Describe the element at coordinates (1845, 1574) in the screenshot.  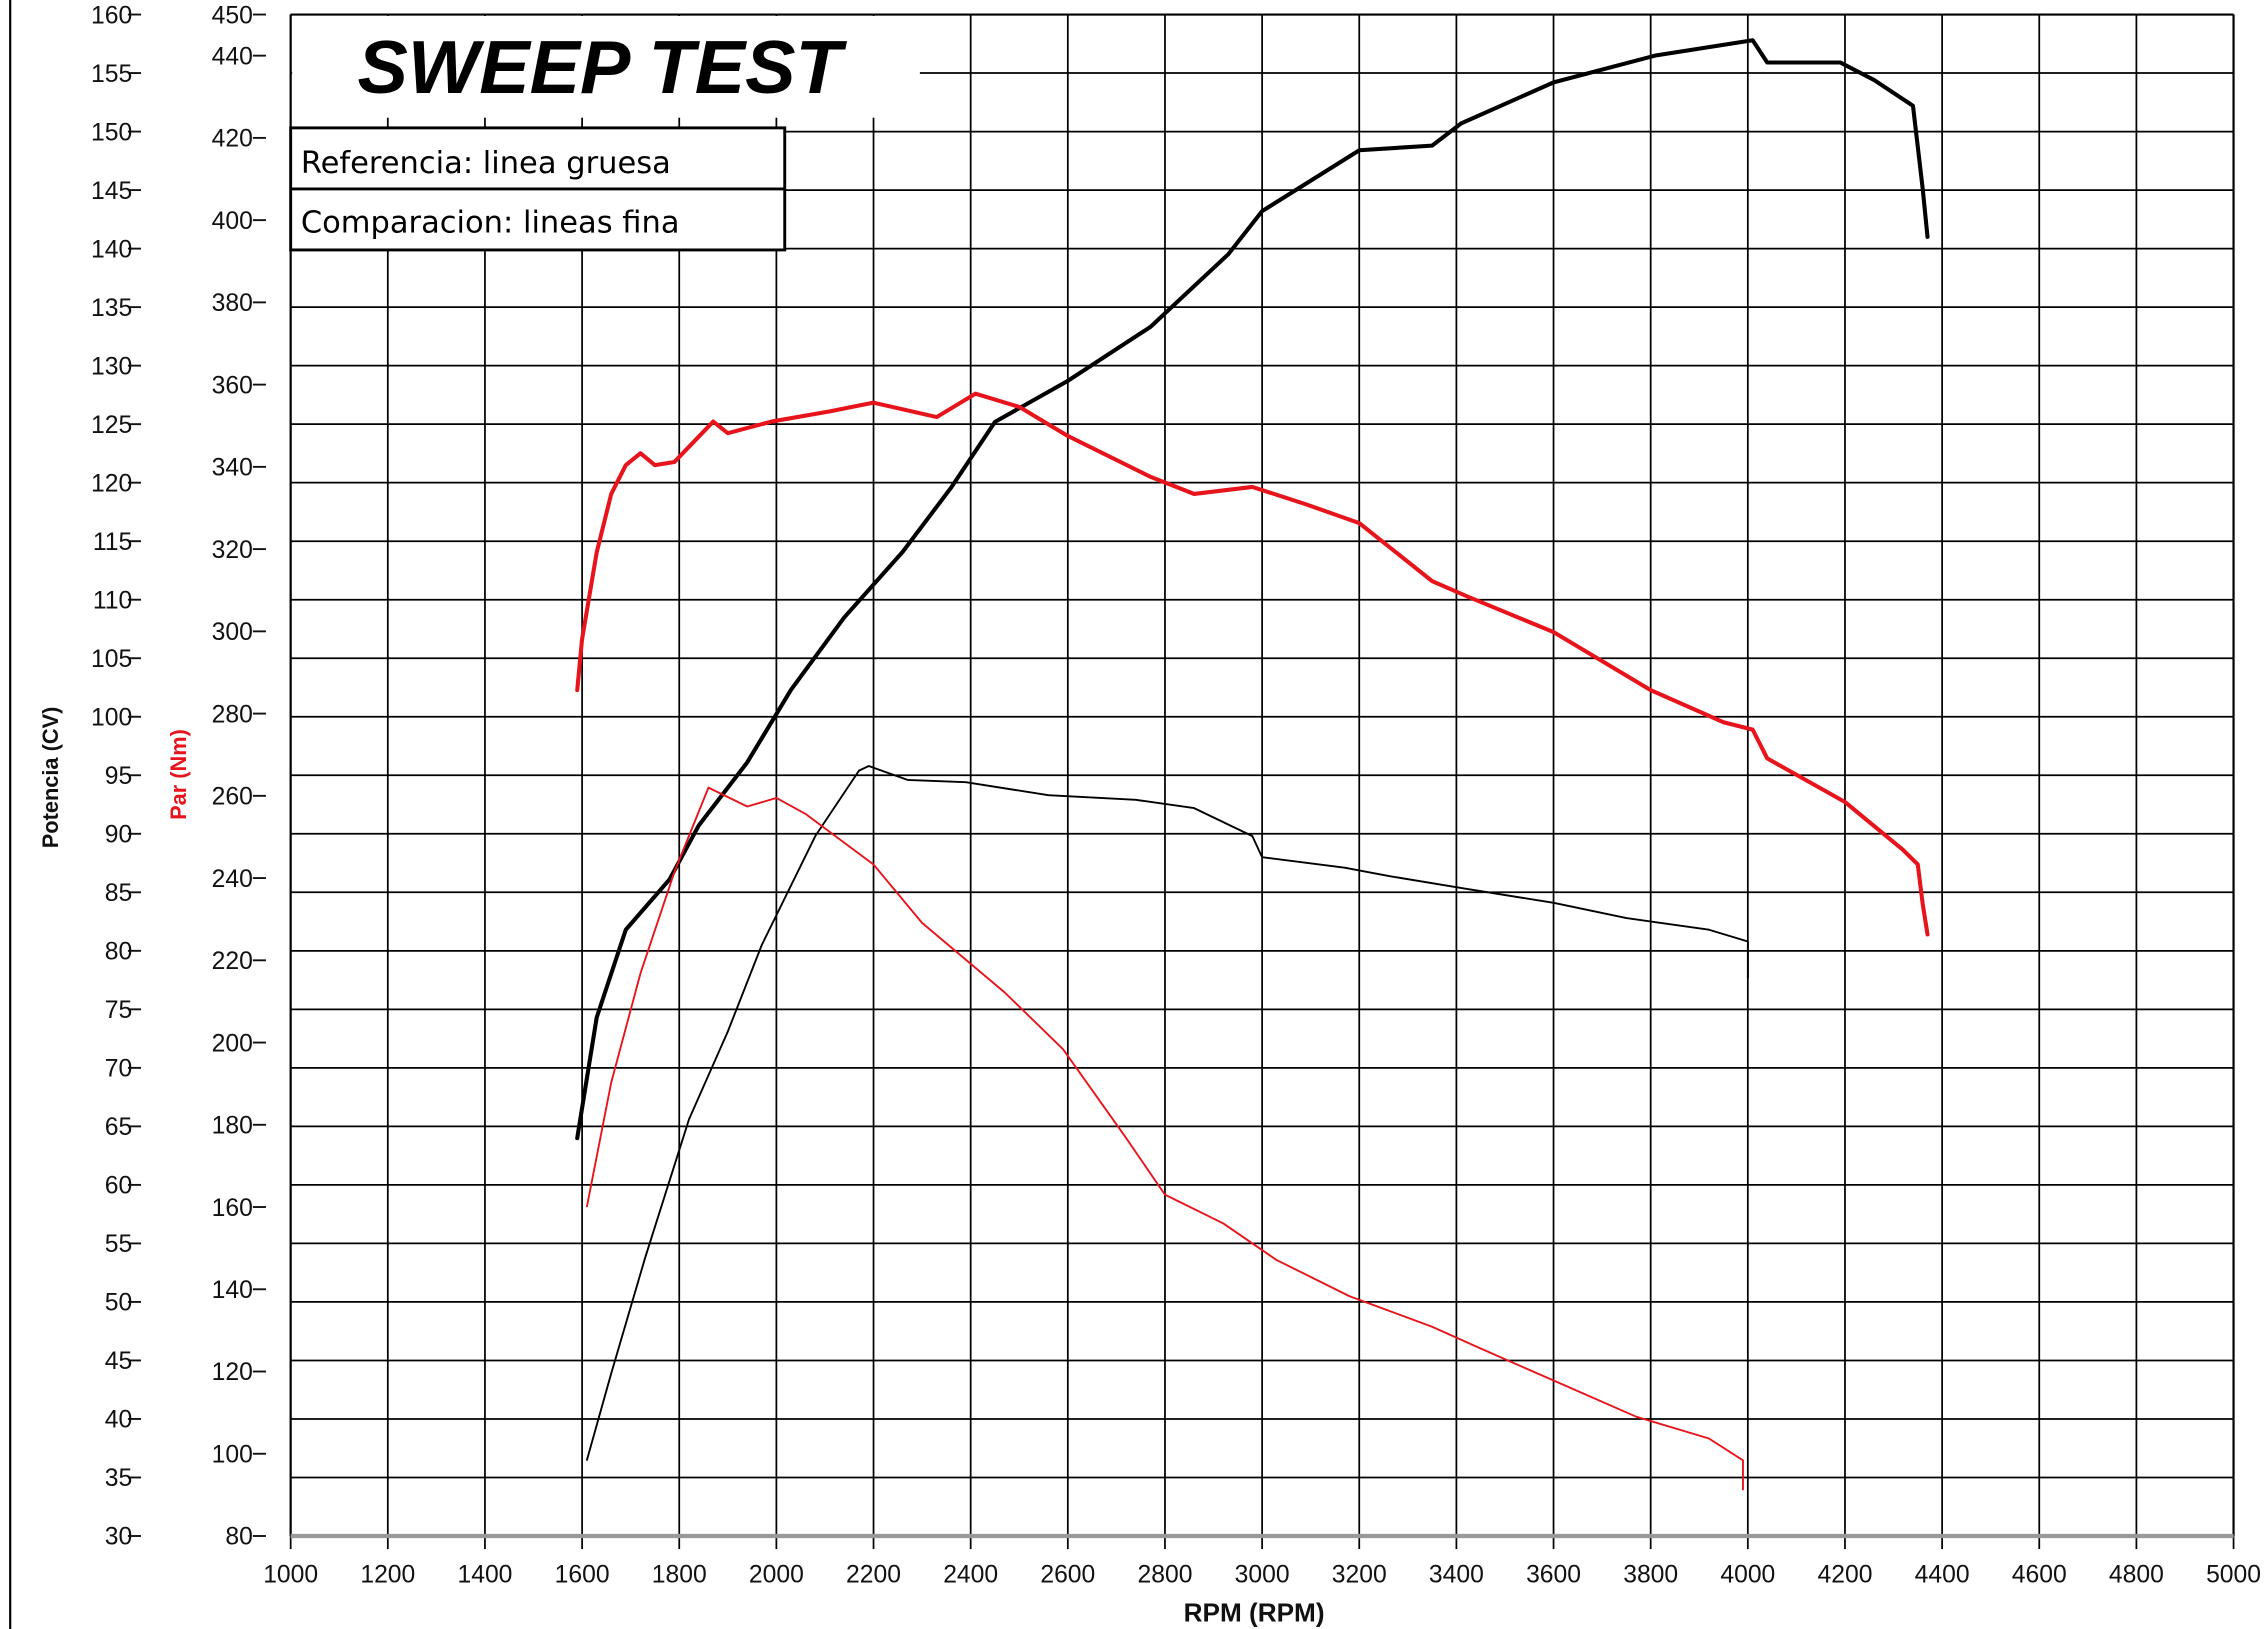
I see `x-tick-label: 4200` at that location.